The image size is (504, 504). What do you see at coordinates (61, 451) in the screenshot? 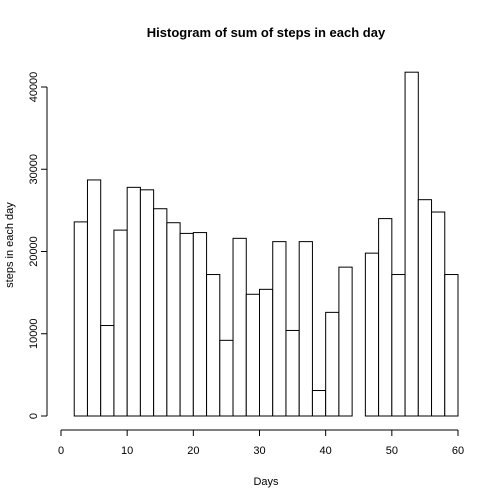
I see `x-tick-label: 0` at bounding box center [61, 451].